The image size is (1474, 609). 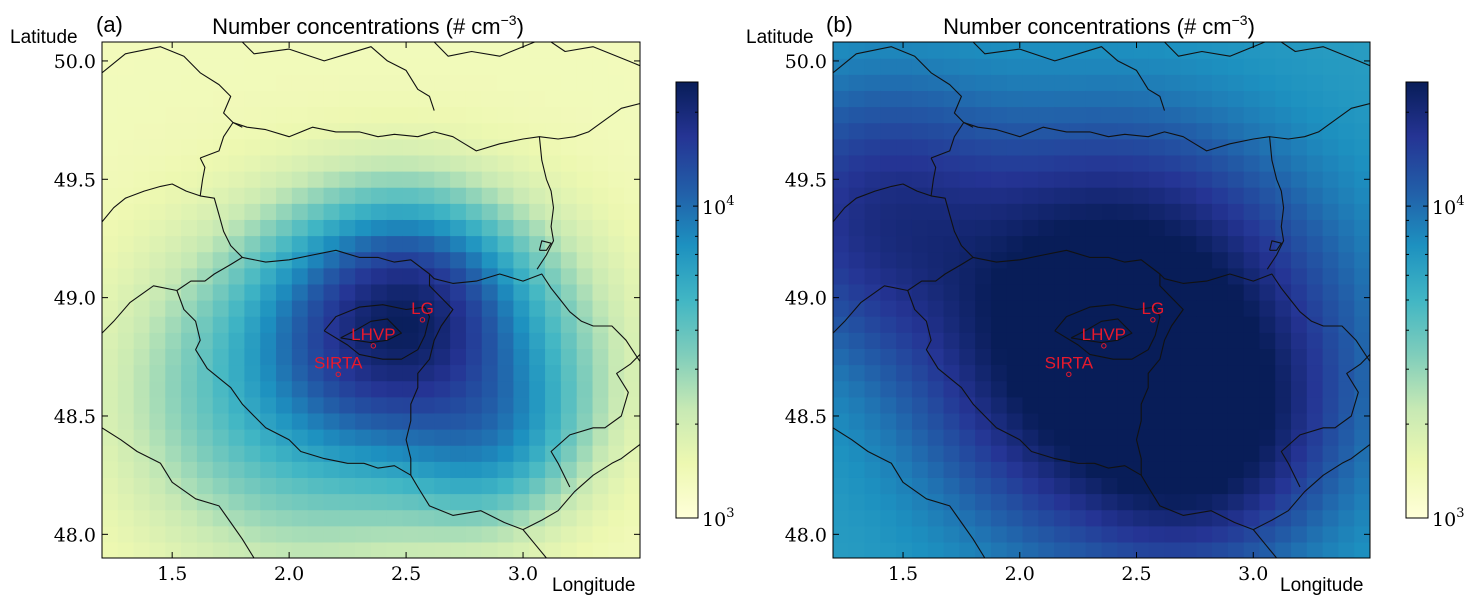 I want to click on colorbar-tick-label: 10⁴, so click(x=1448, y=206).